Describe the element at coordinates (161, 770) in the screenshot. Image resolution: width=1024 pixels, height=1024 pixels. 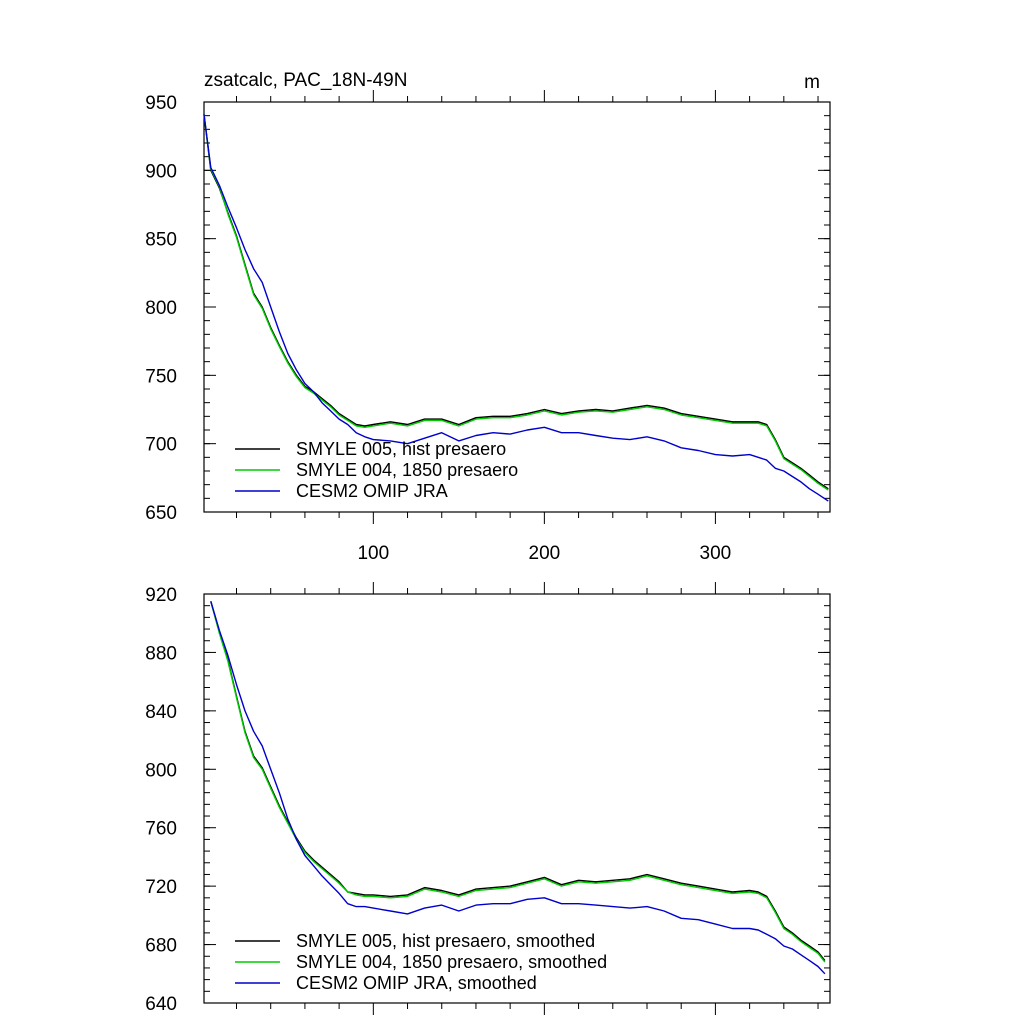
I see `ytick-label-1-4: 800` at that location.